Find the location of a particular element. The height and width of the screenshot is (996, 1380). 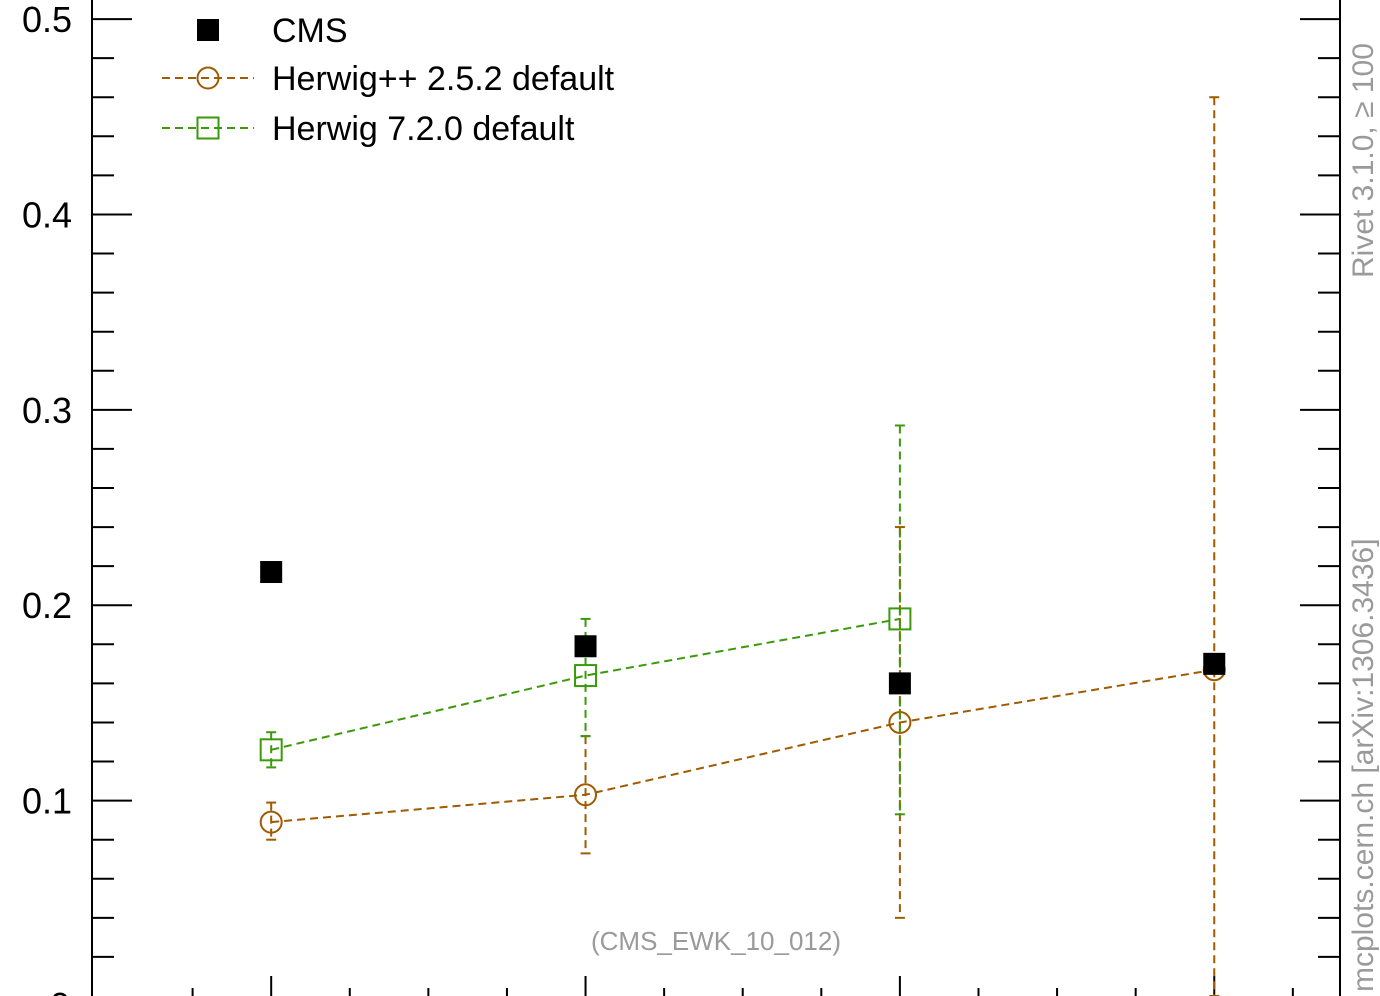

legend-entry: Herwig++ 2.5.2 default is located at coordinates (388, 79).